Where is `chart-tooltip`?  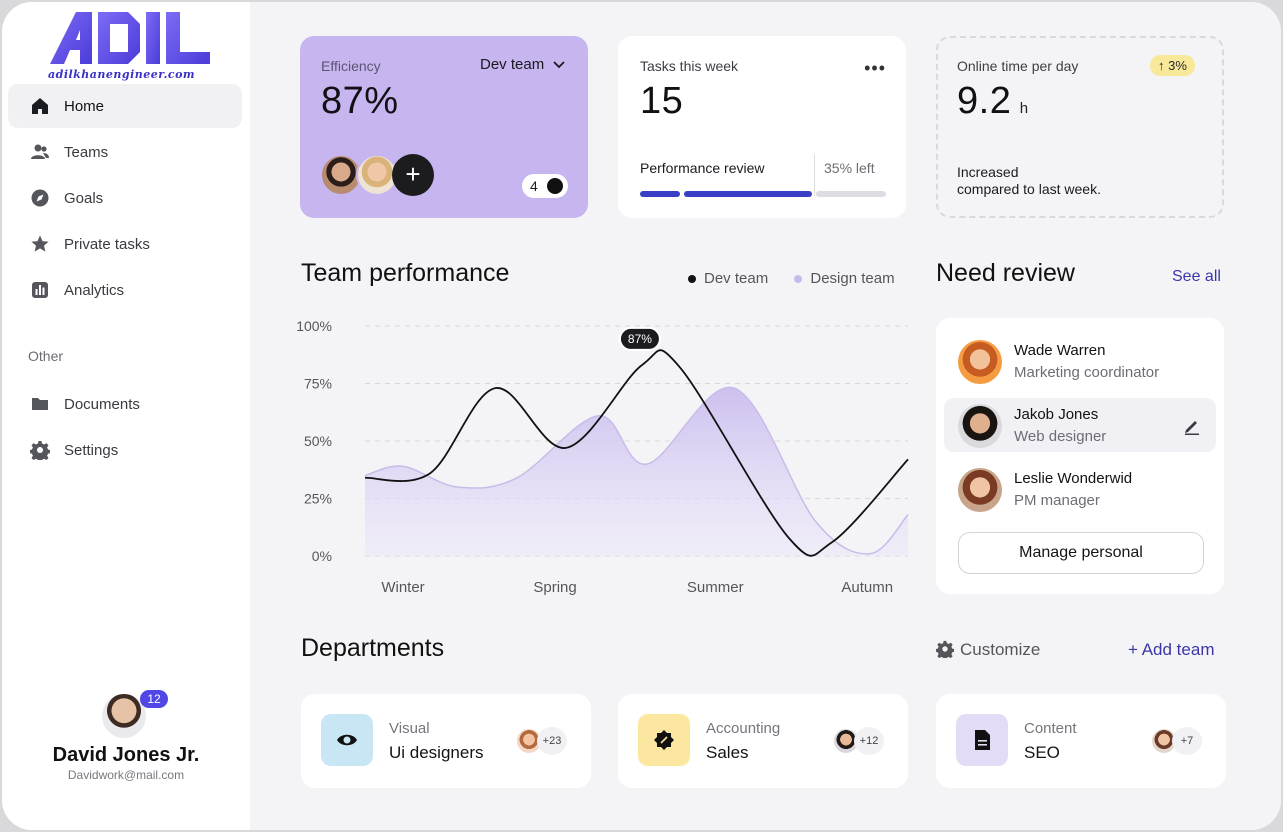 chart-tooltip is located at coordinates (639, 338).